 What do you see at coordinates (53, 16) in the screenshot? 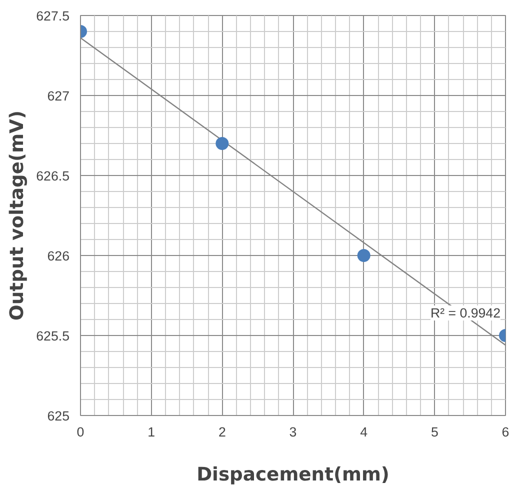
I see `y-tick-label: 627.5` at bounding box center [53, 16].